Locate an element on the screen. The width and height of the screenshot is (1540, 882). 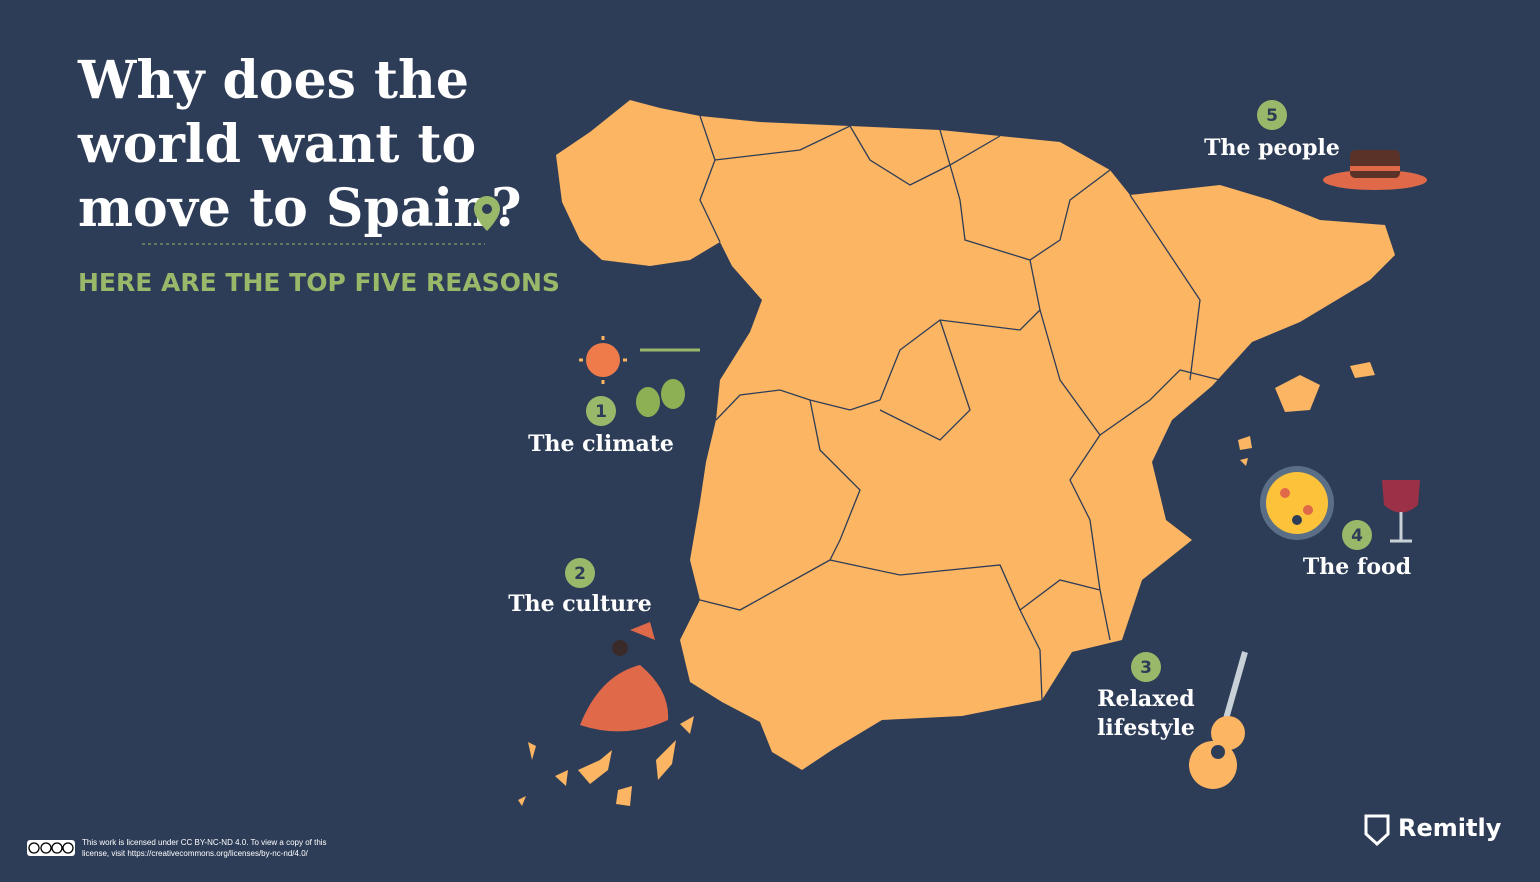
olives-icon is located at coordinates (668, 382).